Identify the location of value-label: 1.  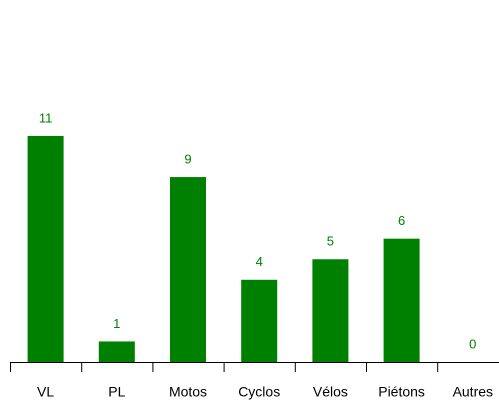
(116, 323).